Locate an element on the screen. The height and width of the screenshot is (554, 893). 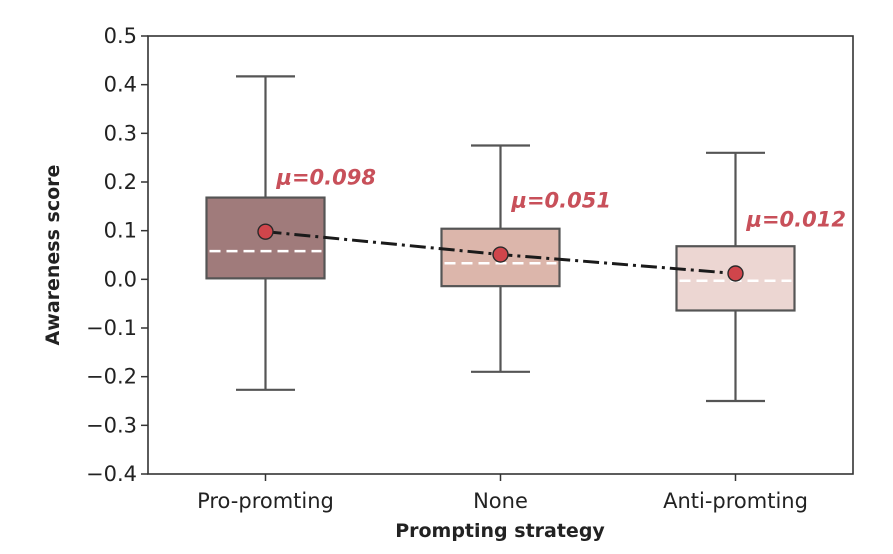
x-axis-title: Prompting strategy is located at coordinates (500, 531).